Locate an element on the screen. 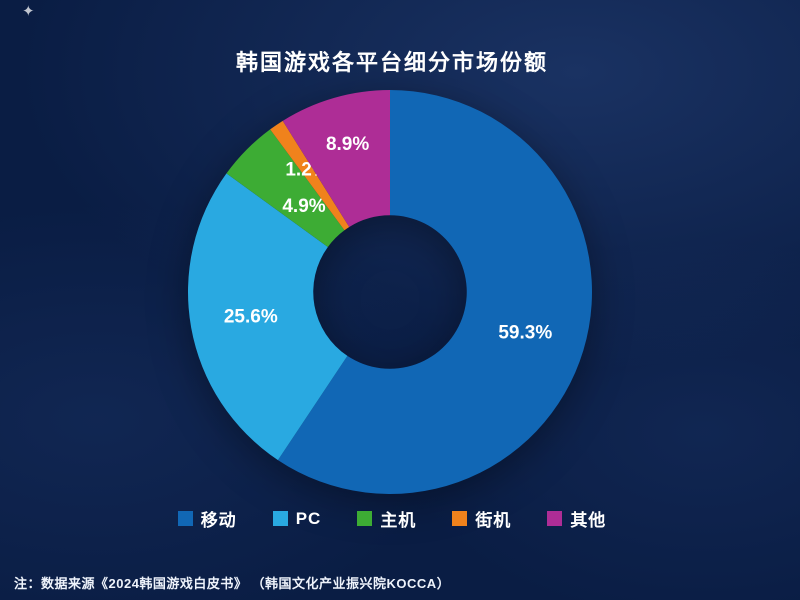 This screenshot has height=600, width=800. legend-label: PC is located at coordinates (308, 518).